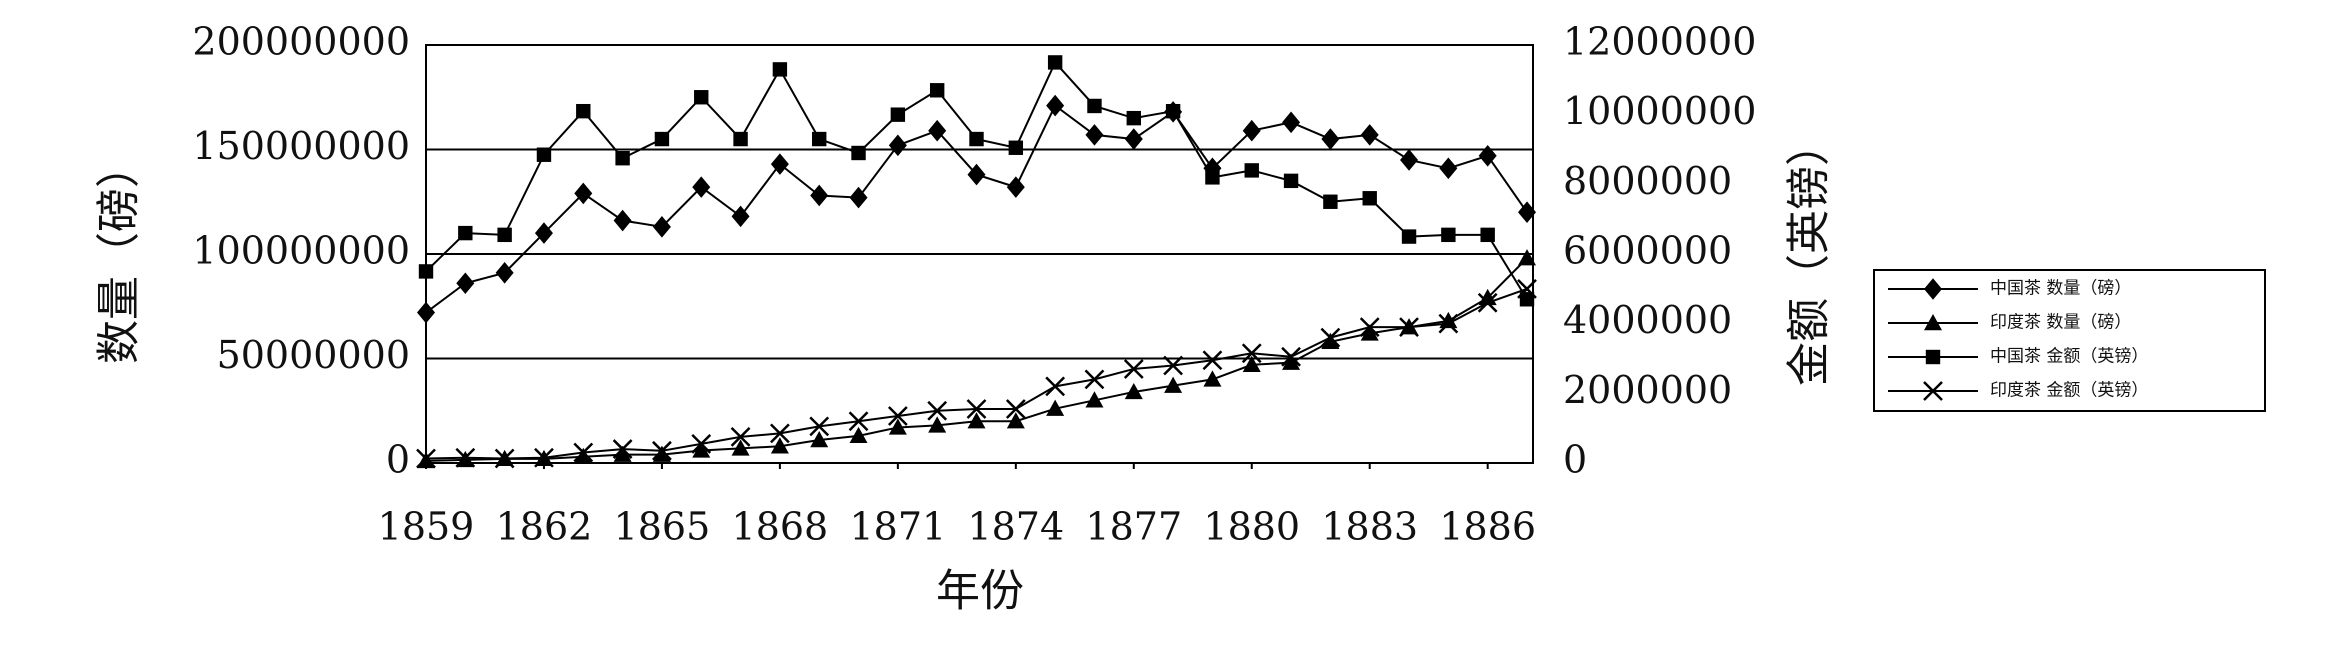 The image size is (2329, 649). Describe the element at coordinates (662, 527) in the screenshot. I see `x-tick-label: 1865` at that location.